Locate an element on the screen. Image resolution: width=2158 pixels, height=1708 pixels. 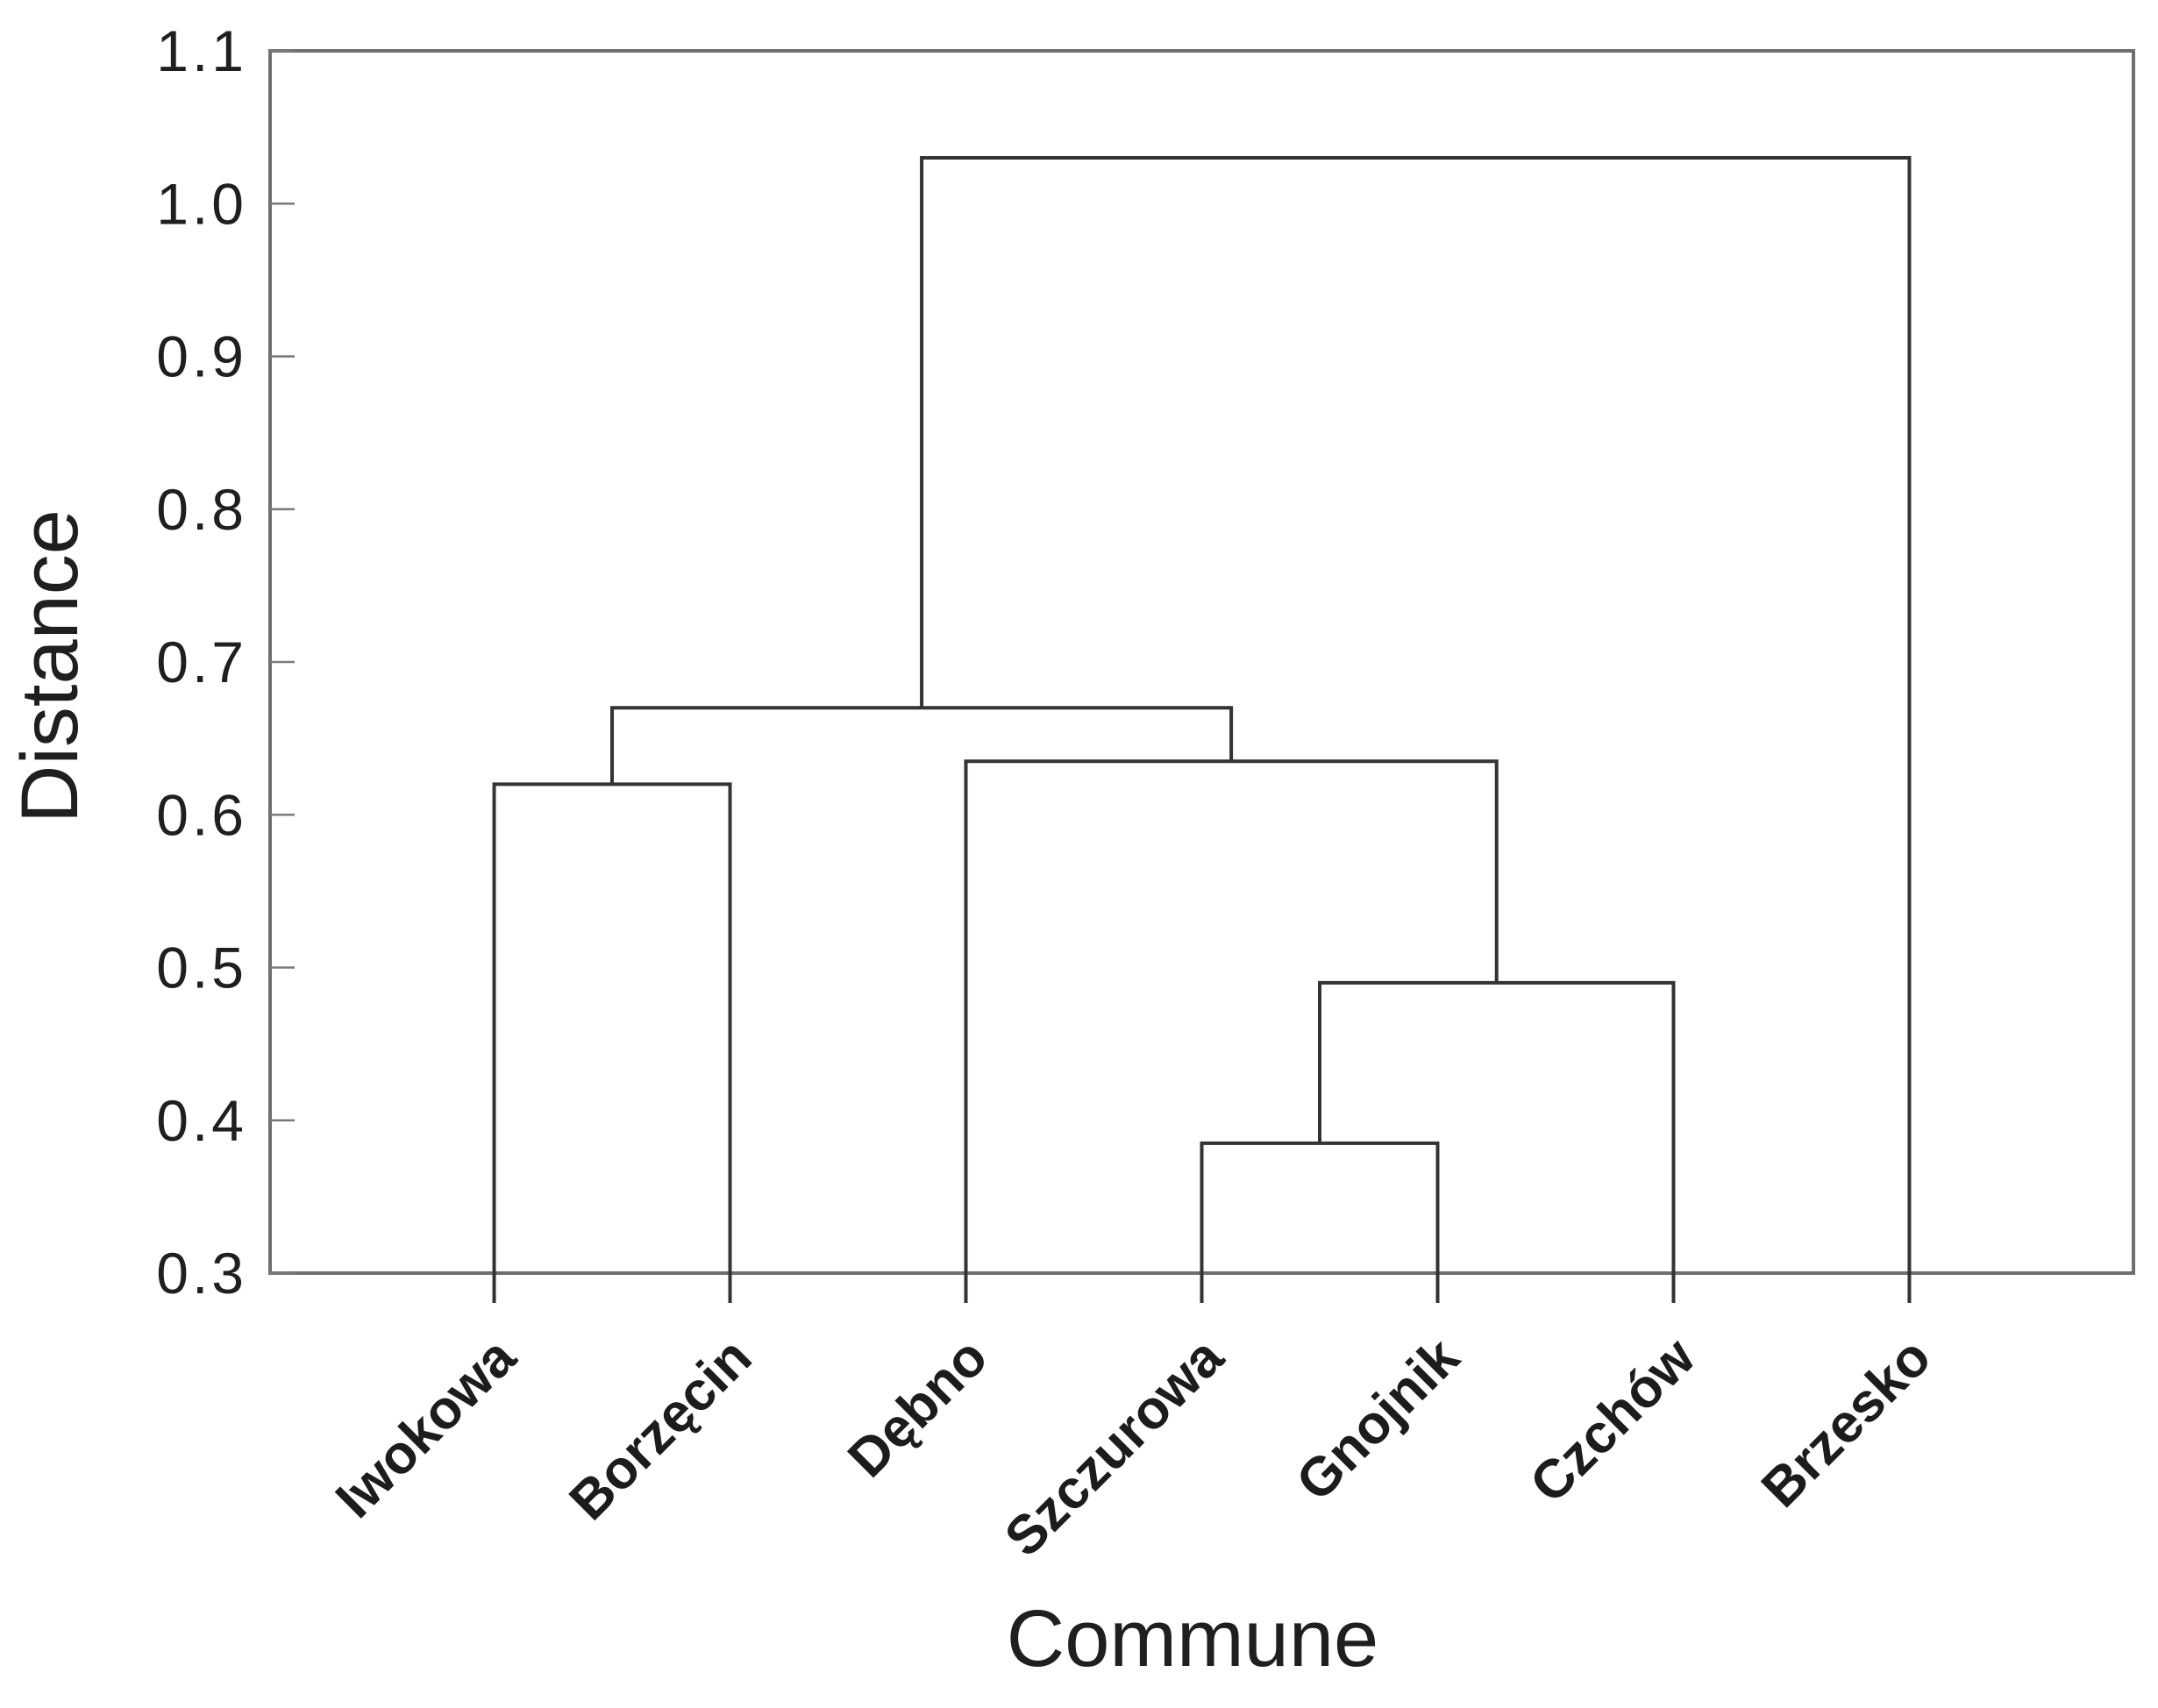
y-tick-label: 1.1 is located at coordinates (202, 50).